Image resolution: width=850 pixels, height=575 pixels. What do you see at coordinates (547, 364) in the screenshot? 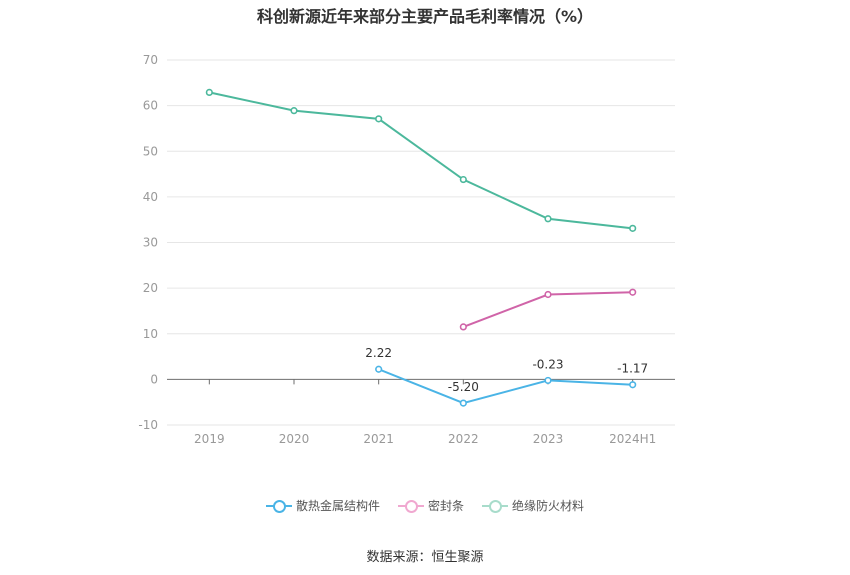
I see `data-label: -0.23` at bounding box center [547, 364].